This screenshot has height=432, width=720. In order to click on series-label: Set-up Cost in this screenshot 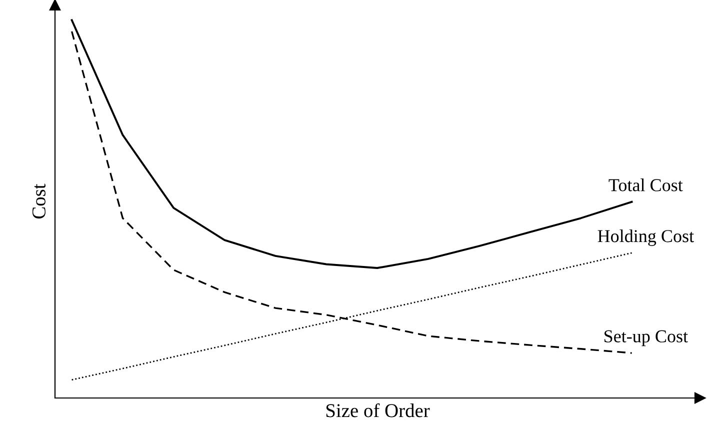, I will do `click(646, 338)`.